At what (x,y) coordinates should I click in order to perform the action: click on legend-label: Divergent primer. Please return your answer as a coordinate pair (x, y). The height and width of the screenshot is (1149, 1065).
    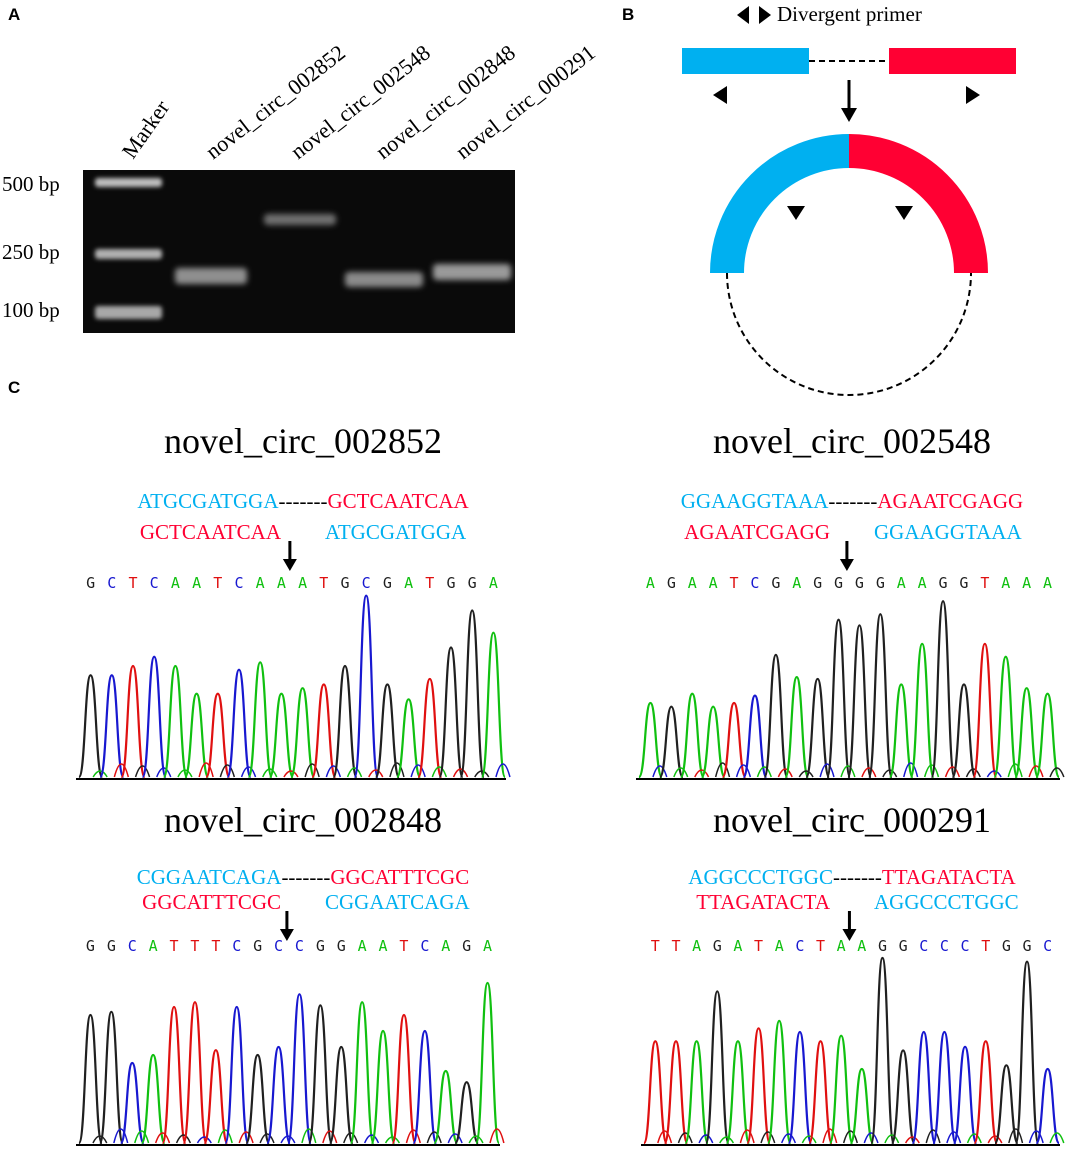
    Looking at the image, I should click on (849, 14).